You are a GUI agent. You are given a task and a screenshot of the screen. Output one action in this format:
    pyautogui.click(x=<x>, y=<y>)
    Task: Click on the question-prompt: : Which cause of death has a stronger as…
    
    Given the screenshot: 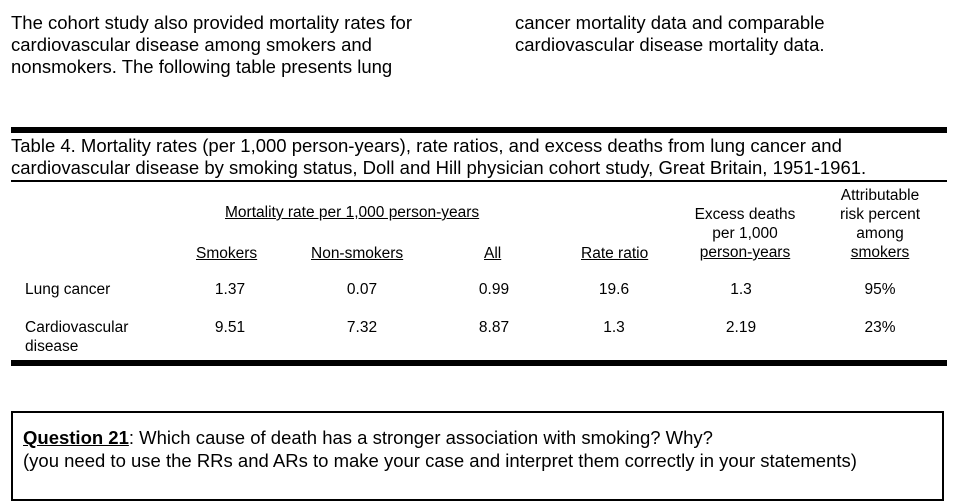 What is the action you would take?
    pyautogui.click(x=420, y=437)
    